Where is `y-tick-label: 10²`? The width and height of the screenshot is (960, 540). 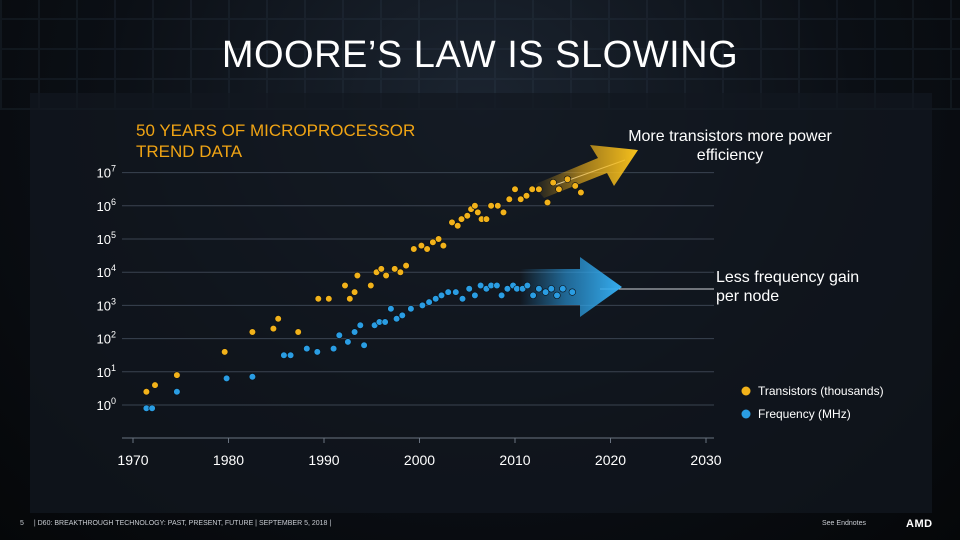 y-tick-label: 10² is located at coordinates (106, 338).